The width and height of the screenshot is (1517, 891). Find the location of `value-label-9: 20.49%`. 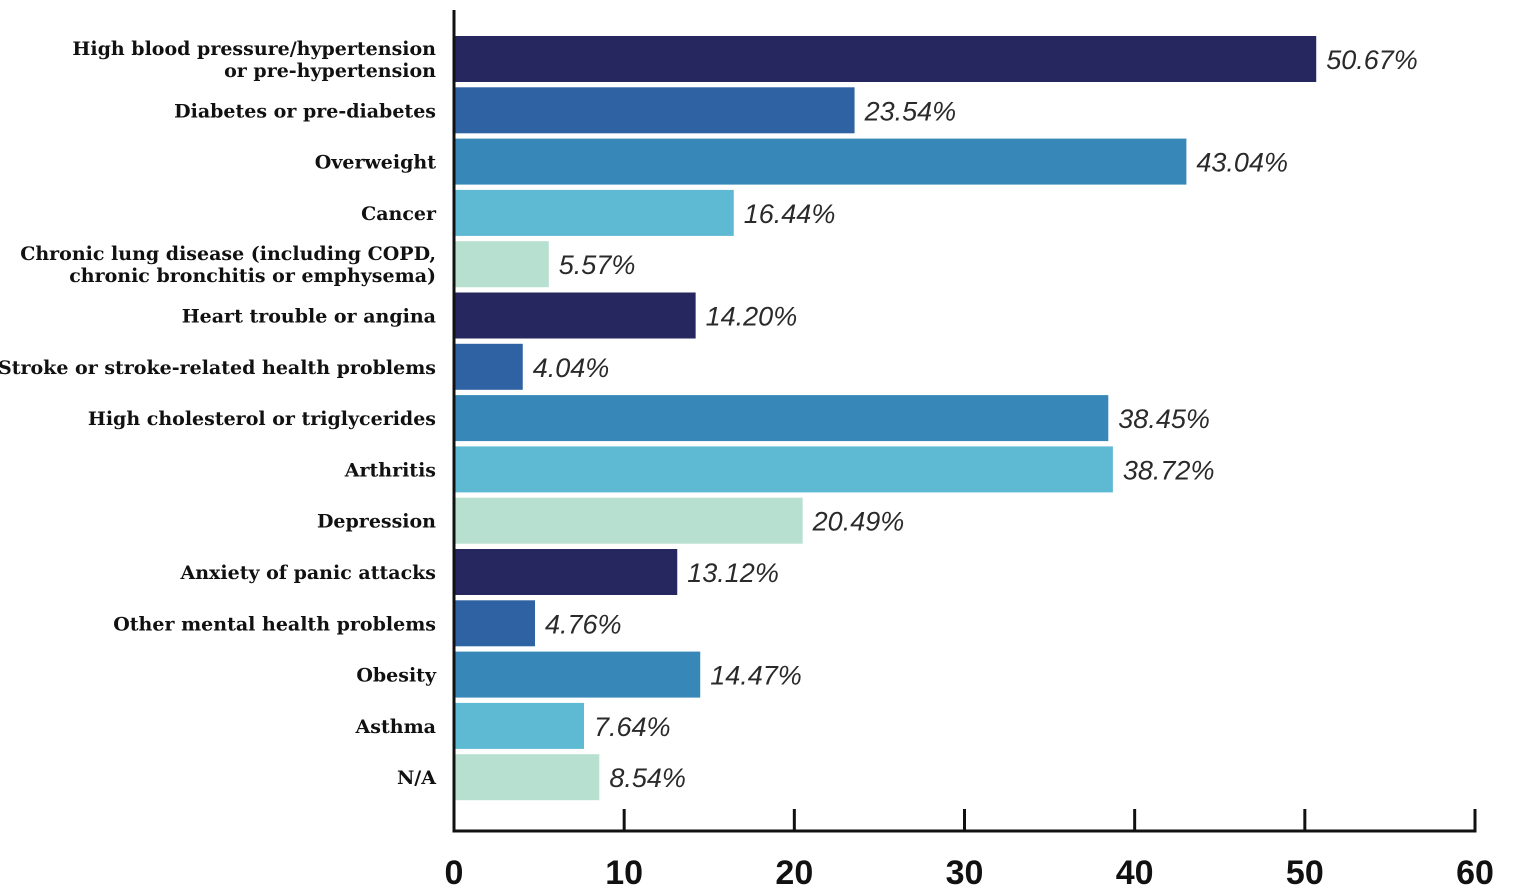

value-label-9: 20.49% is located at coordinates (858, 522).